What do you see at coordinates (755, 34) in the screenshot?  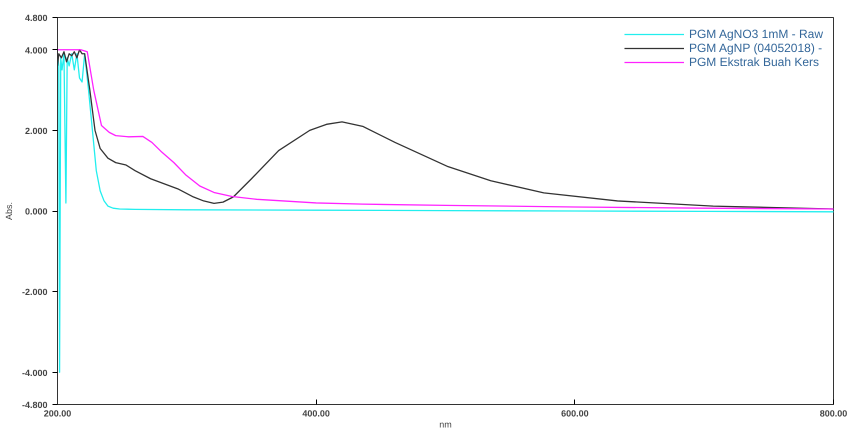 I see `legend-label: PGM AgNO3 1mM - Raw` at bounding box center [755, 34].